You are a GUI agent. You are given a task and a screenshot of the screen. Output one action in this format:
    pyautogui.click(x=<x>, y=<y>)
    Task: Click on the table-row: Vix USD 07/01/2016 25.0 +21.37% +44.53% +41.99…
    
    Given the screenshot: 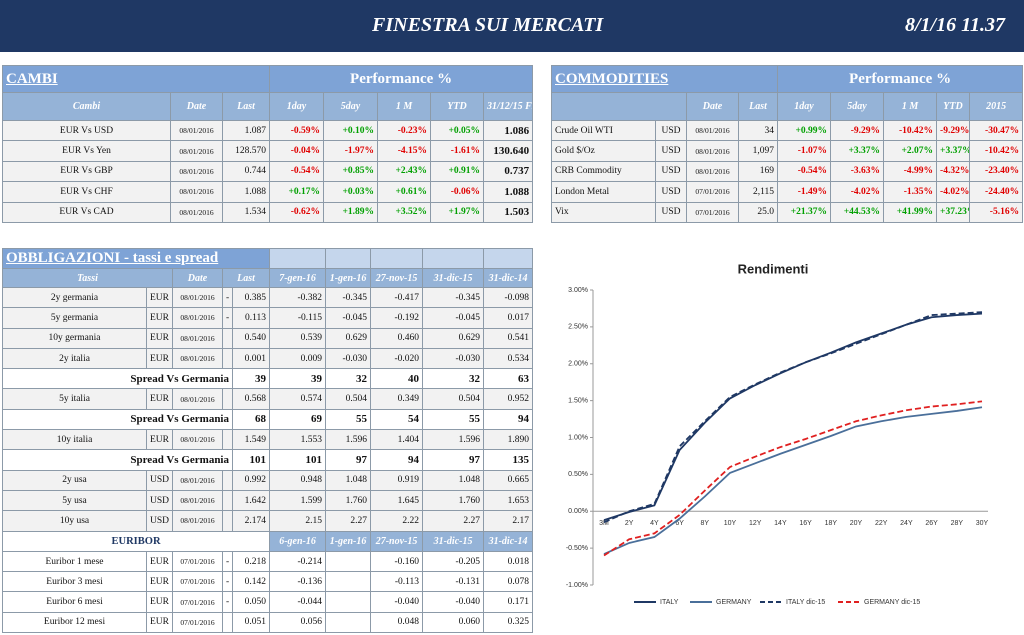 What is the action you would take?
    pyautogui.click(x=787, y=212)
    